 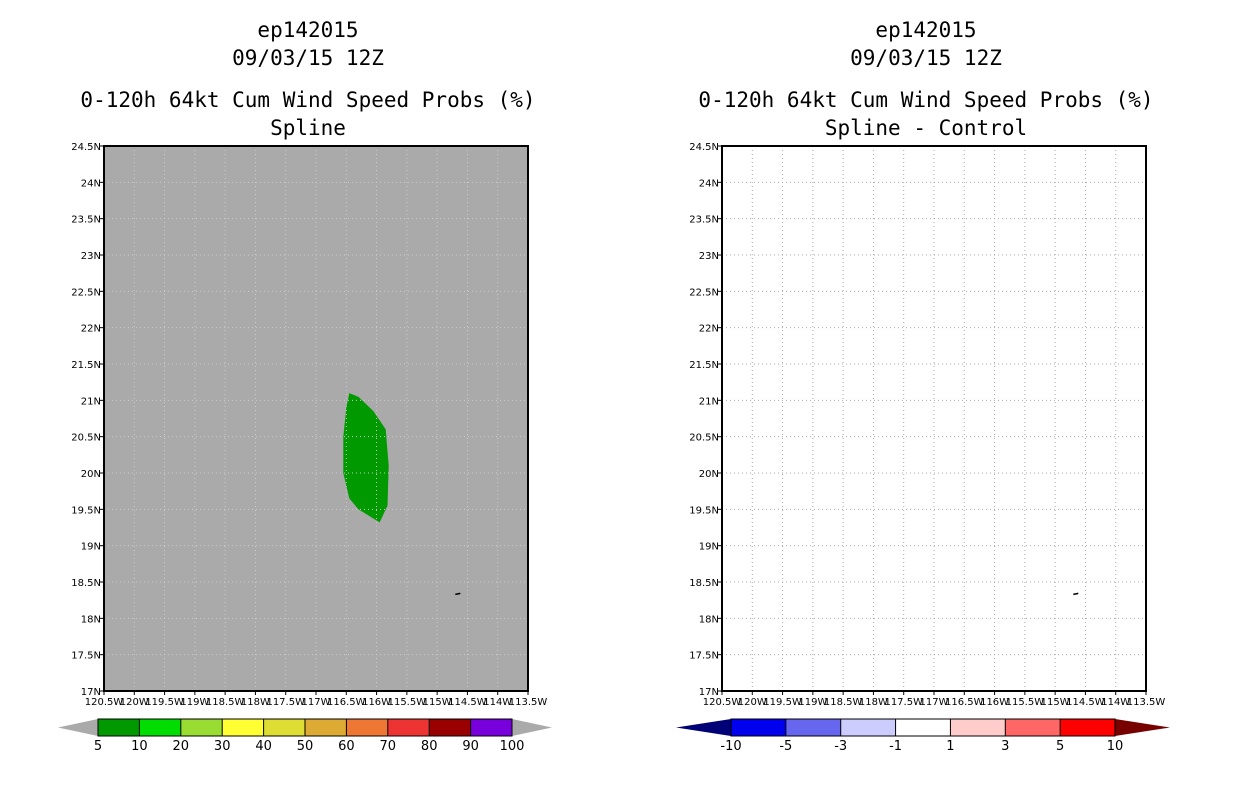 What do you see at coordinates (903, 702) in the screenshot?
I see `x-tick-label: 117.5W` at bounding box center [903, 702].